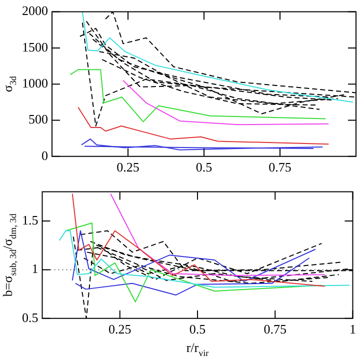 The width and height of the screenshot is (360, 360). I want to click on y-axis-title: σ3d, so click(9, 84).